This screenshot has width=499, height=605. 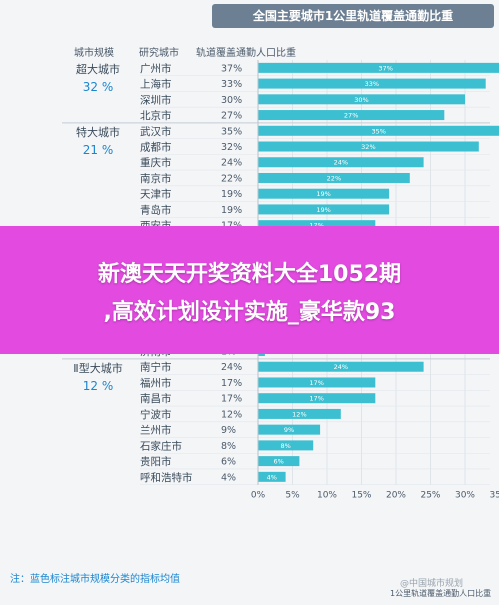 What do you see at coordinates (156, 68) in the screenshot?
I see `city-name: 广州市` at bounding box center [156, 68].